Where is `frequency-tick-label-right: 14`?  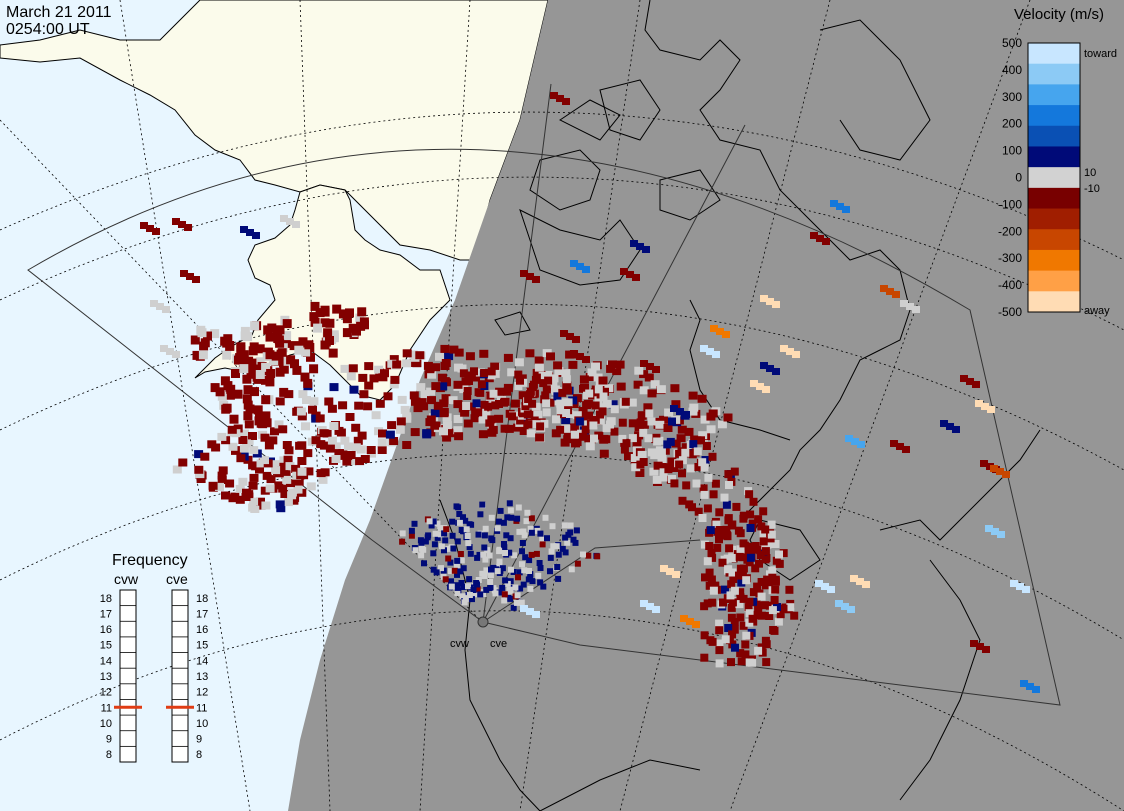
frequency-tick-label-right: 14 is located at coordinates (202, 661).